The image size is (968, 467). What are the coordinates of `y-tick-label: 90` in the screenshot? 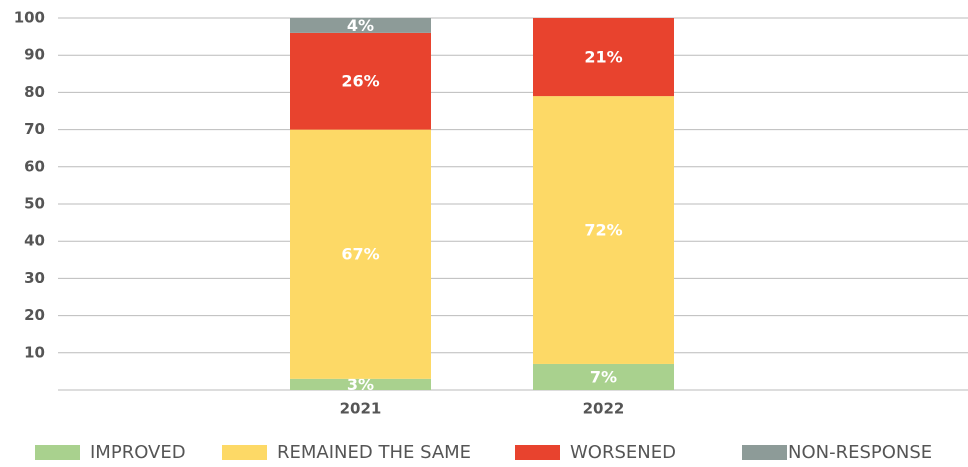 It's located at (34, 55).